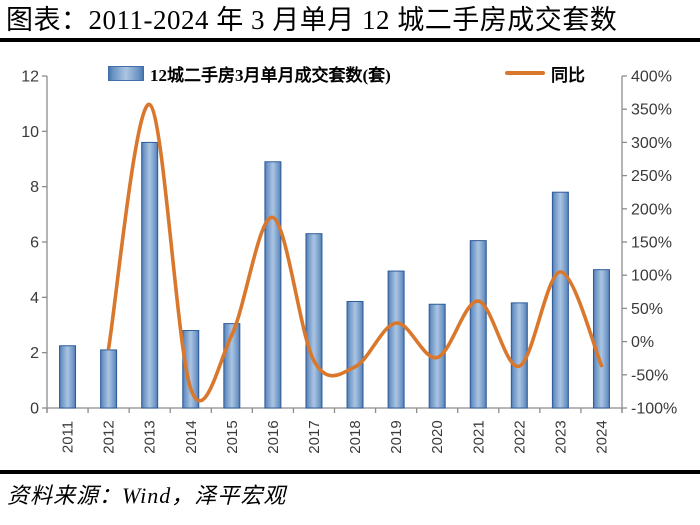 The width and height of the screenshot is (700, 525). Describe the element at coordinates (270, 75) in the screenshot. I see `bar-series-label: 12城二手房3月单月成交套数(套)` at that location.